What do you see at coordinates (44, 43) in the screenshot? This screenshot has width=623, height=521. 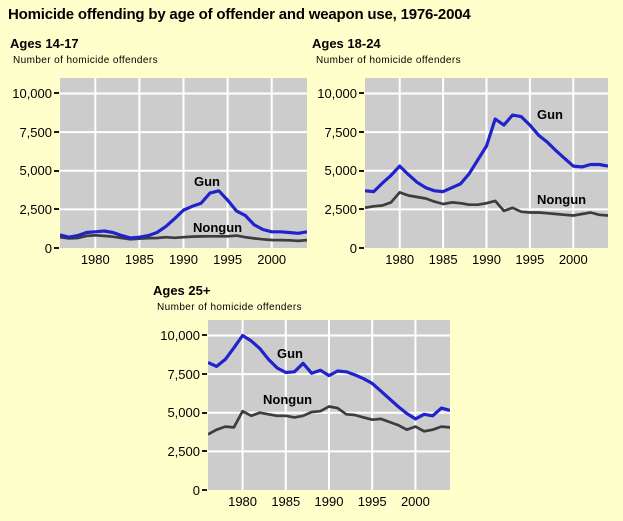 I see `chart-title: Ages 14-17` at bounding box center [44, 43].